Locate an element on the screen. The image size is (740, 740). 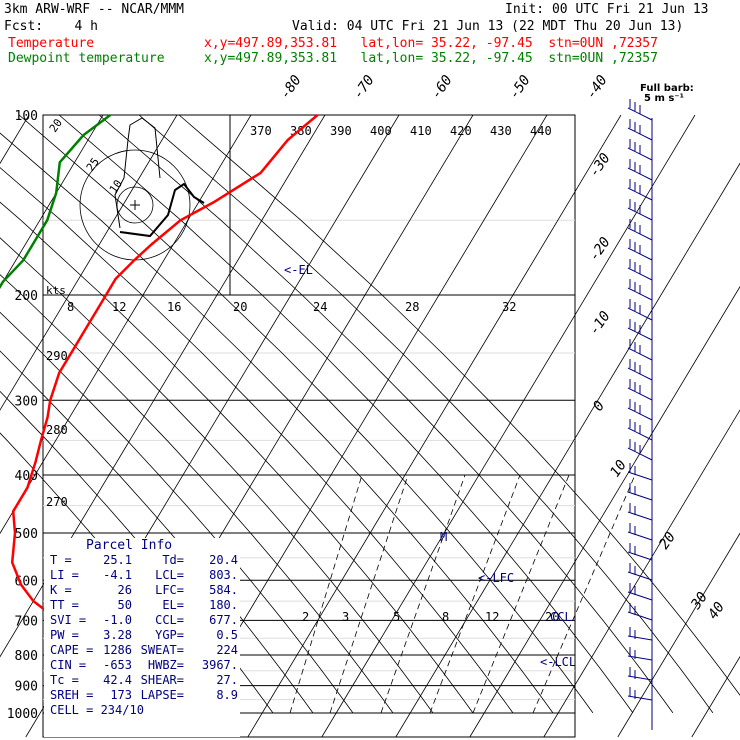
mixing-ratio-label: 8 is located at coordinates (445, 617).